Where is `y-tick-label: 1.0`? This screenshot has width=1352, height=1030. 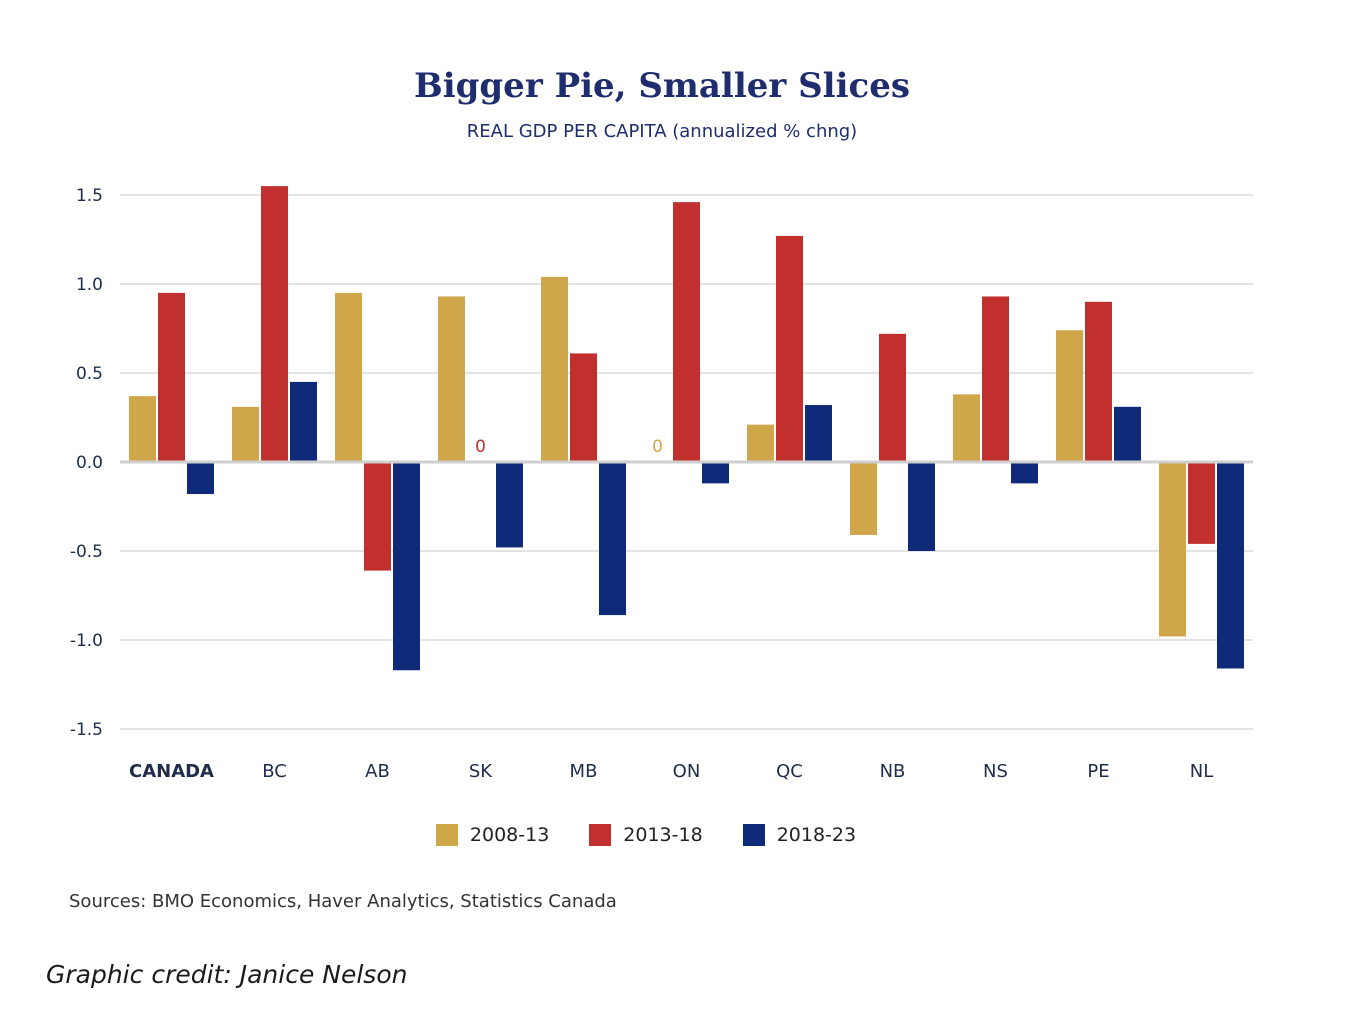 y-tick-label: 1.0 is located at coordinates (89, 285).